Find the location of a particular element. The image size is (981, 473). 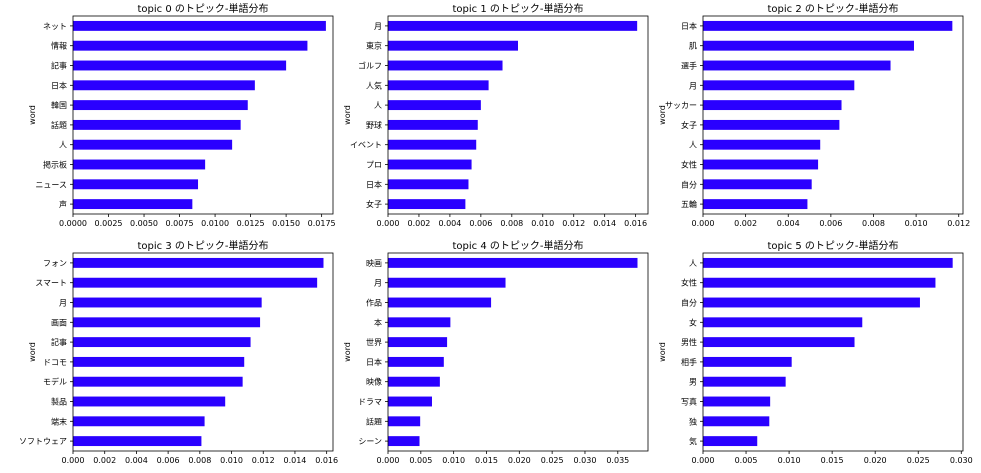

x-tick-label: 0.0000 is located at coordinates (73, 223).